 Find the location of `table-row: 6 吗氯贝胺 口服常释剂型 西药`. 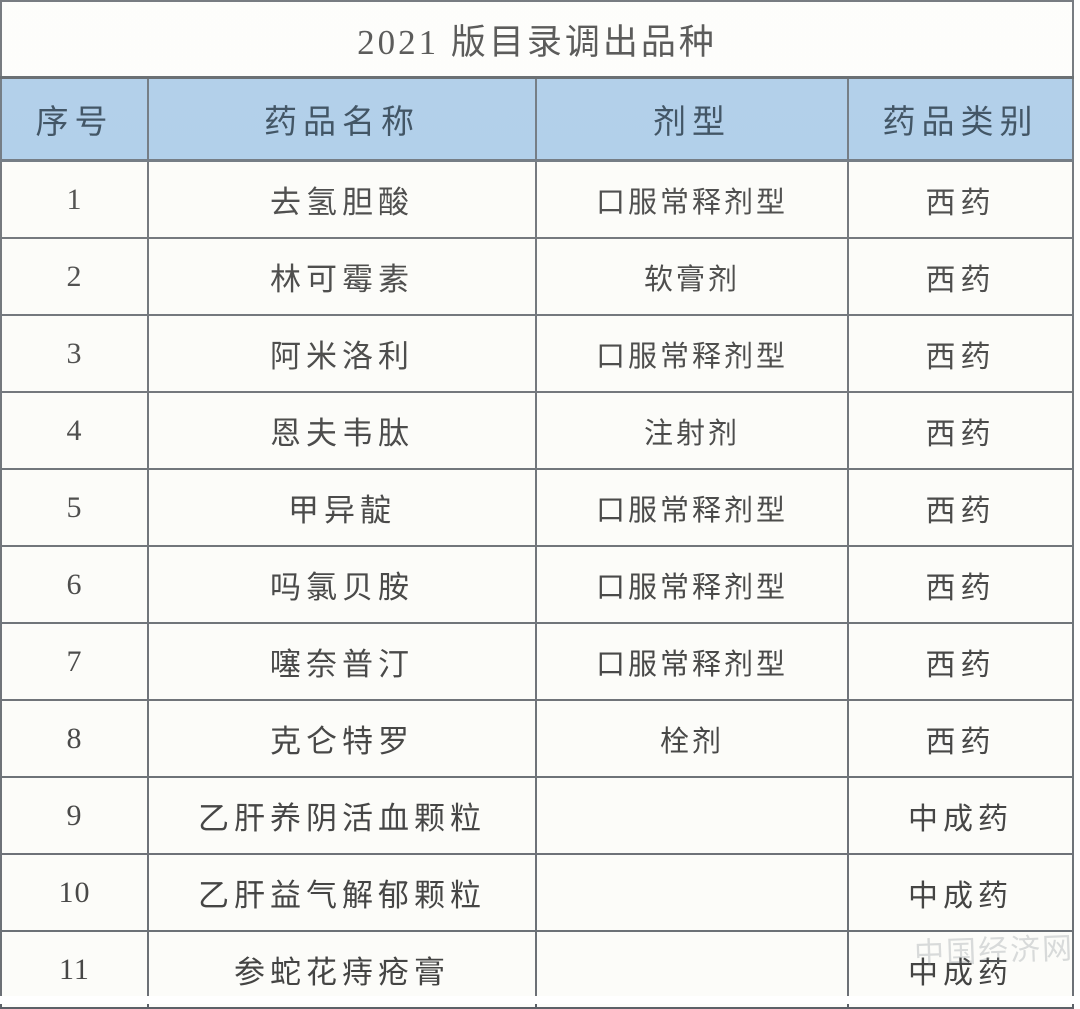

table-row: 6 吗氯贝胺 口服常释剂型 西药 is located at coordinates (537, 584).